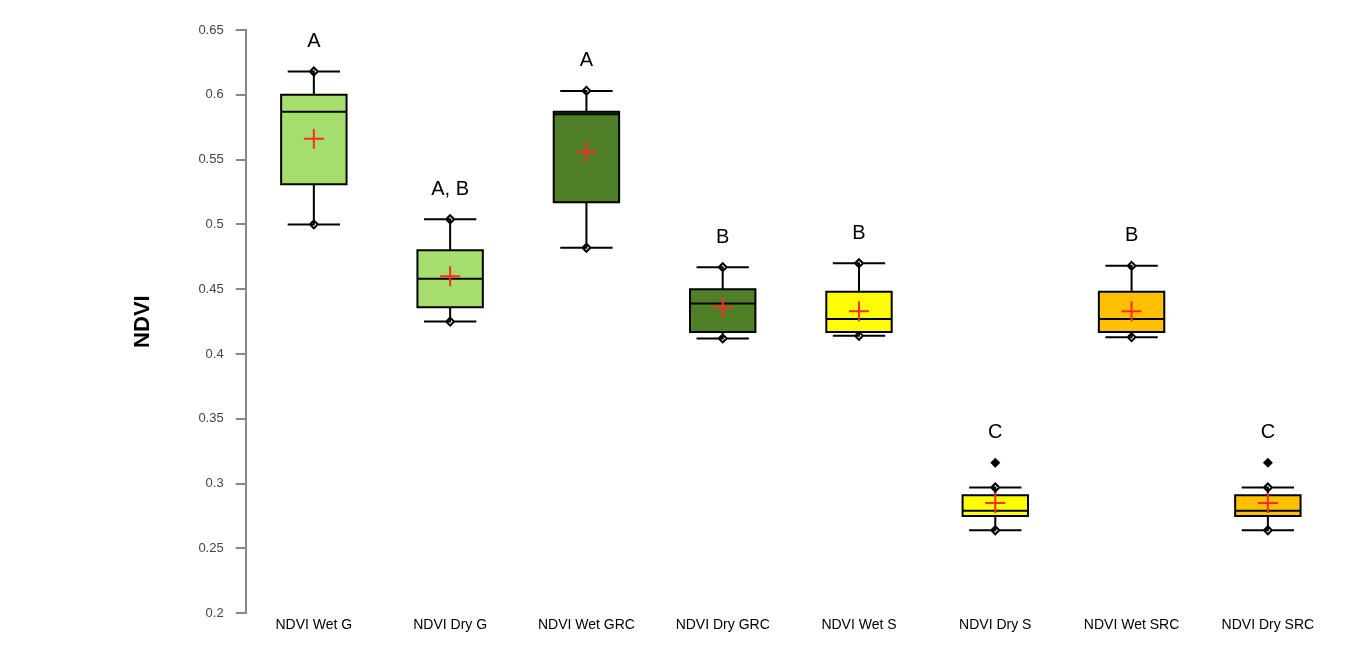 The height and width of the screenshot is (650, 1356). What do you see at coordinates (211, 159) in the screenshot?
I see `y-tick-label: 0.55` at bounding box center [211, 159].